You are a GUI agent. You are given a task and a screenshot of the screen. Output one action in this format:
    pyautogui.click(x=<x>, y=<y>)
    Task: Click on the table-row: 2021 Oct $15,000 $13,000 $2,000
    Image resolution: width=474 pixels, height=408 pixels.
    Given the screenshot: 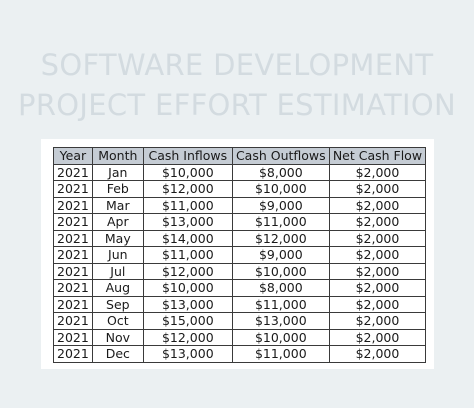 What is the action you would take?
    pyautogui.click(x=240, y=321)
    